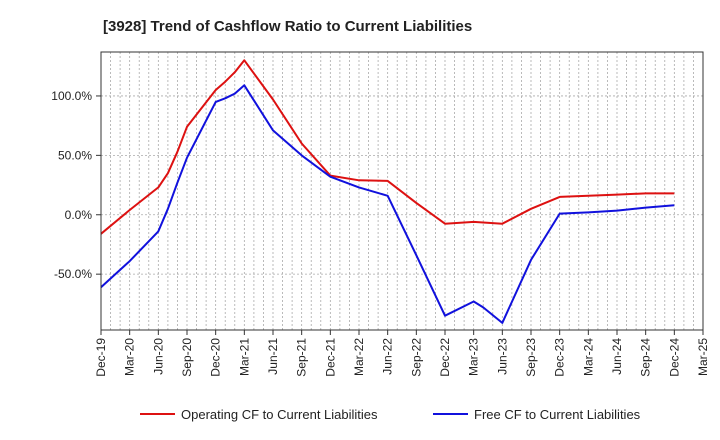 The width and height of the screenshot is (720, 440). I want to click on x-tick-label: Mar-20, so click(130, 357).